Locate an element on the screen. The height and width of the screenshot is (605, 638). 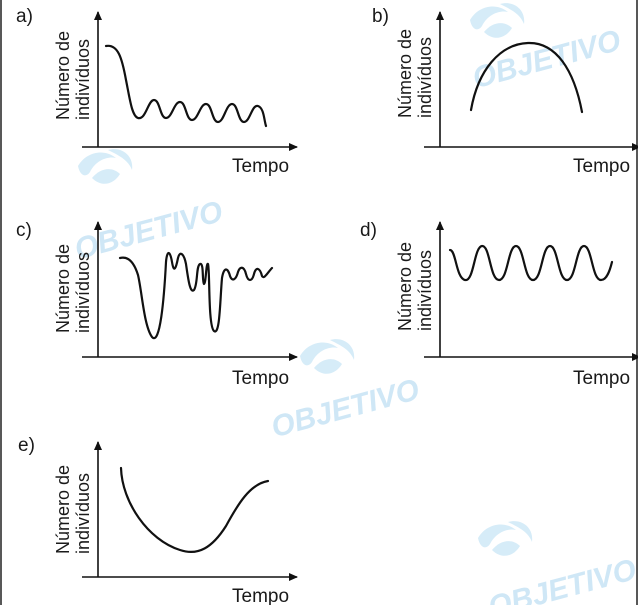
panel-letter: c) is located at coordinates (24, 230).